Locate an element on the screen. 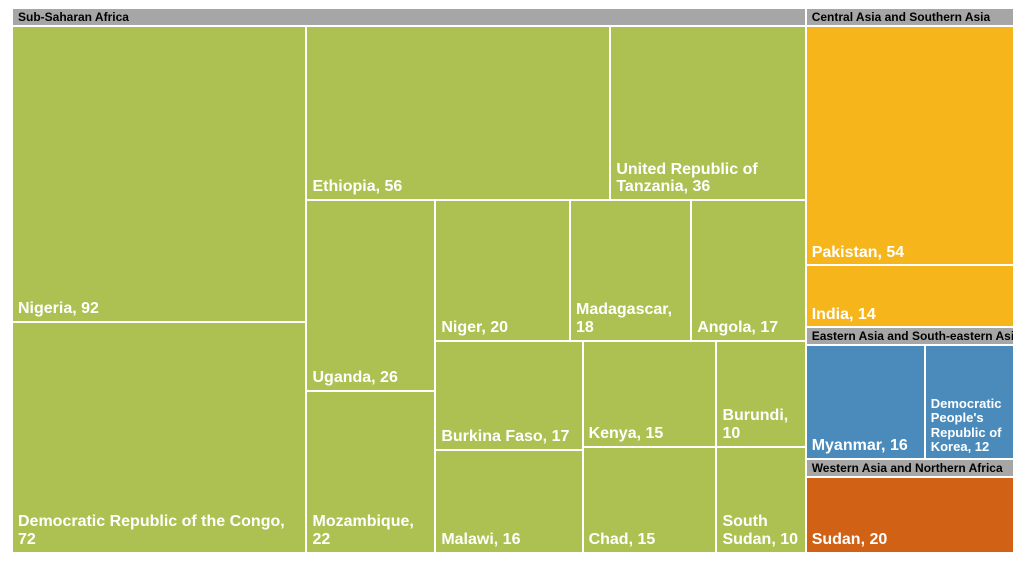 The width and height of the screenshot is (1024, 568). cell-label: Kenya, 15 is located at coordinates (626, 434).